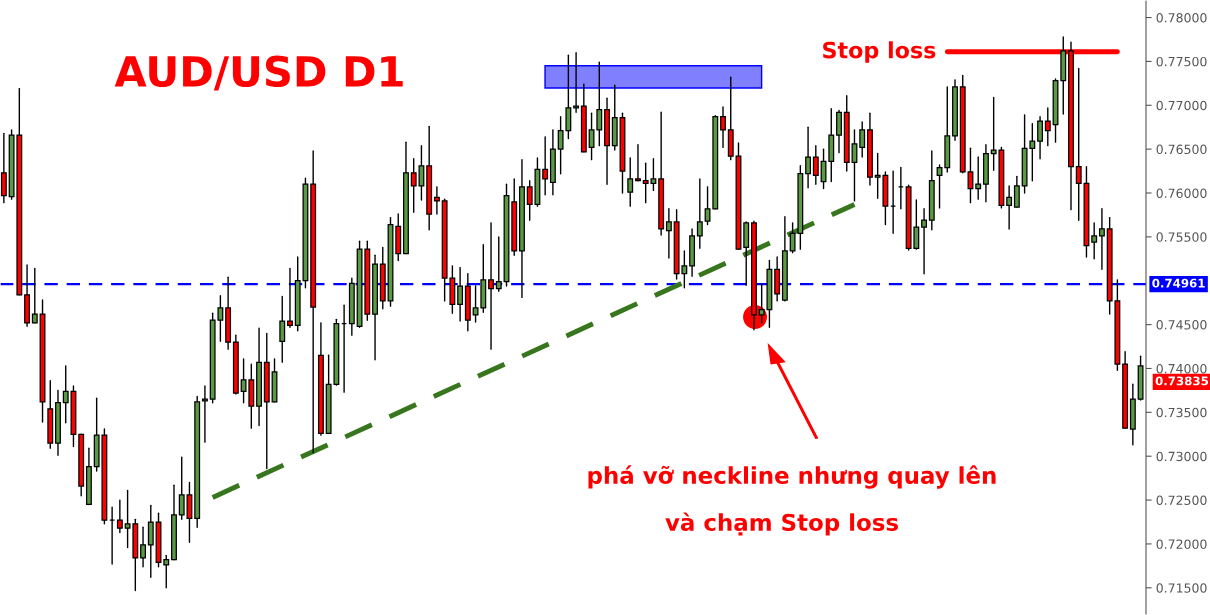  What do you see at coordinates (1182, 381) in the screenshot?
I see `text: 0.73835` at bounding box center [1182, 381].